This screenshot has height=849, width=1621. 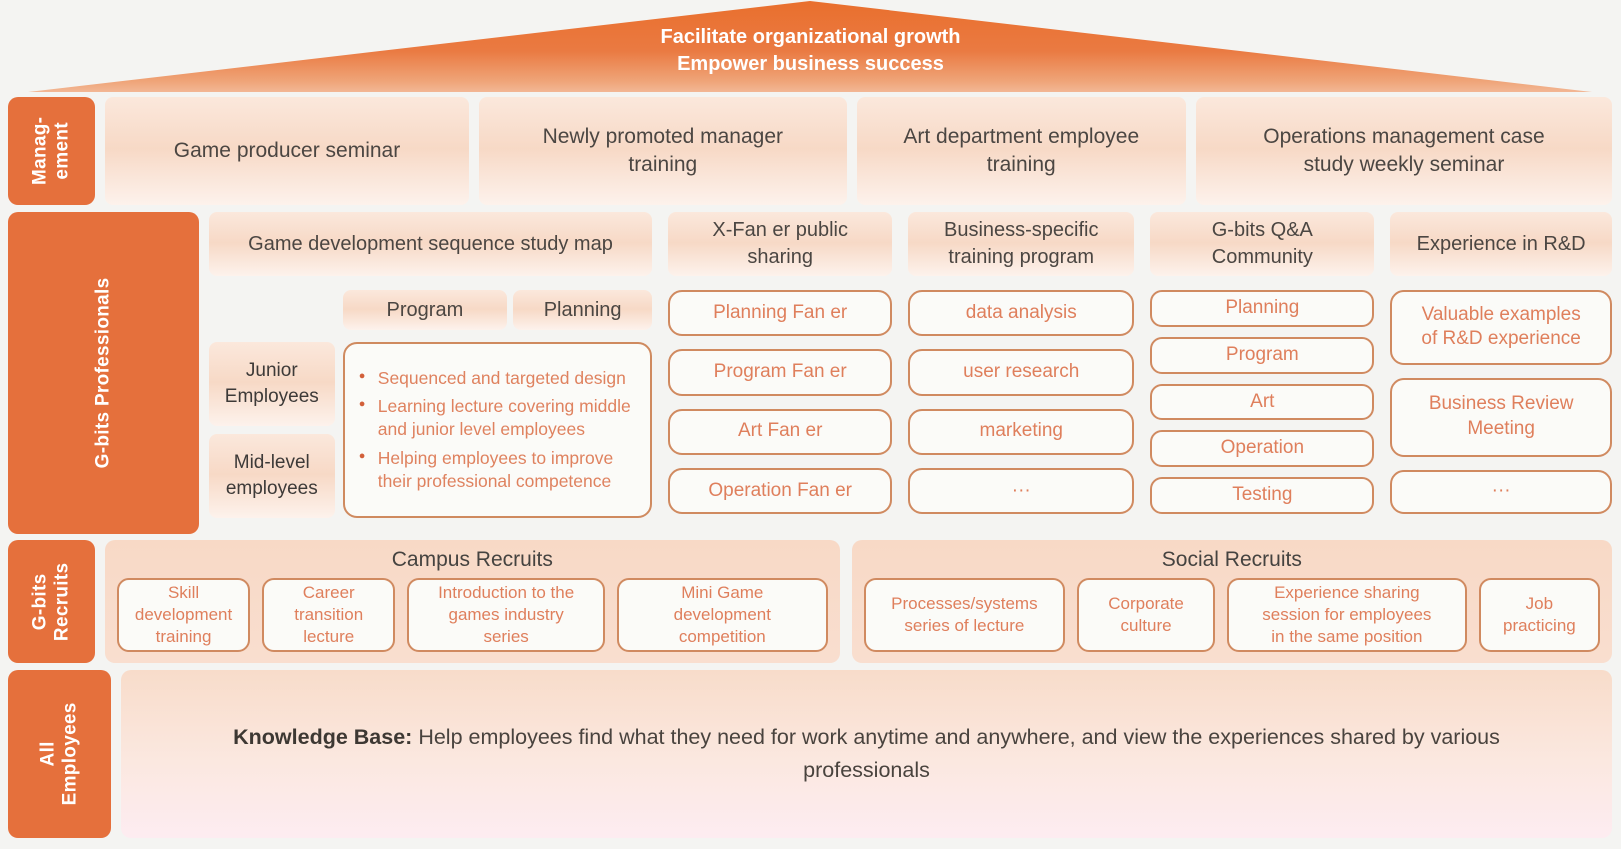 I want to click on social-item: Job practicing, so click(x=1539, y=615).